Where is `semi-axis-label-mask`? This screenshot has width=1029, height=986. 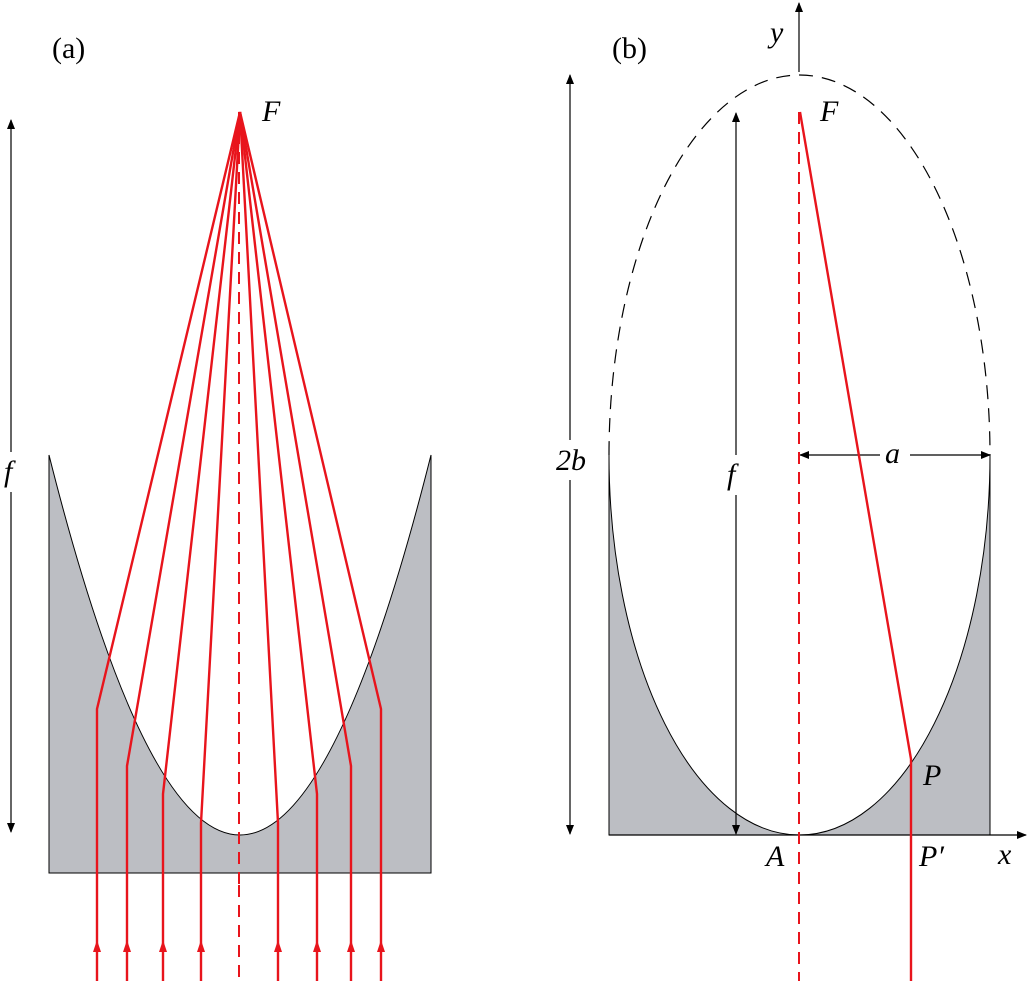 semi-axis-label-mask is located at coordinates (895, 454).